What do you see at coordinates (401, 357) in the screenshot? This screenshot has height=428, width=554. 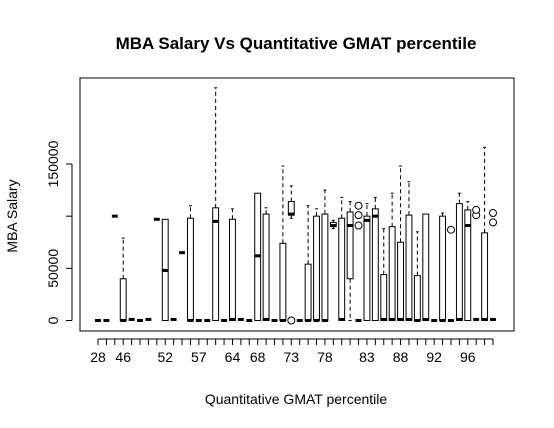 I see `x-tick-label: 88` at bounding box center [401, 357].